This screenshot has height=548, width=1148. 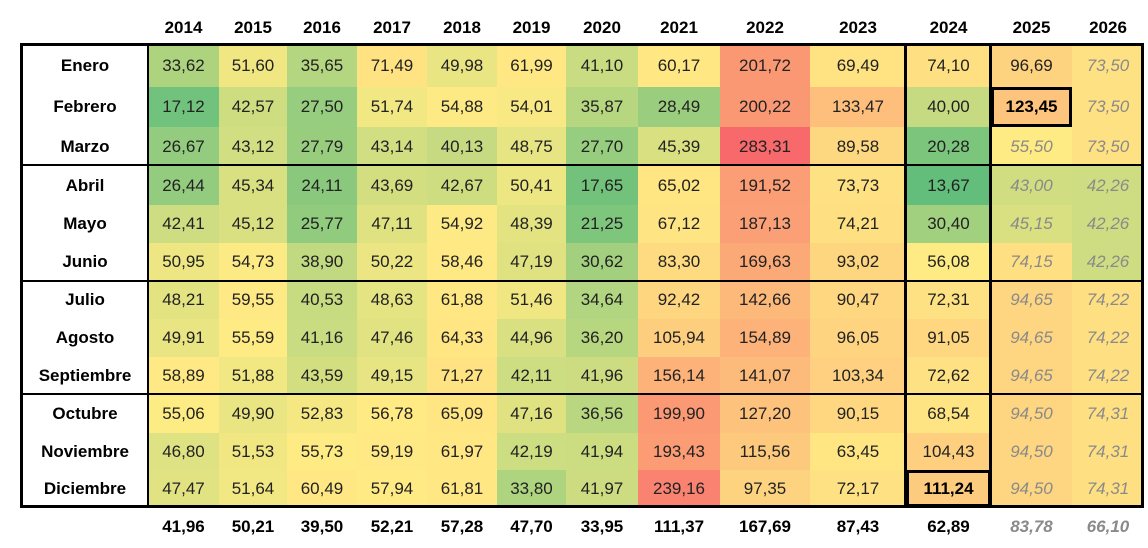 What do you see at coordinates (253, 107) in the screenshot?
I see `value-cell: 42,57` at bounding box center [253, 107].